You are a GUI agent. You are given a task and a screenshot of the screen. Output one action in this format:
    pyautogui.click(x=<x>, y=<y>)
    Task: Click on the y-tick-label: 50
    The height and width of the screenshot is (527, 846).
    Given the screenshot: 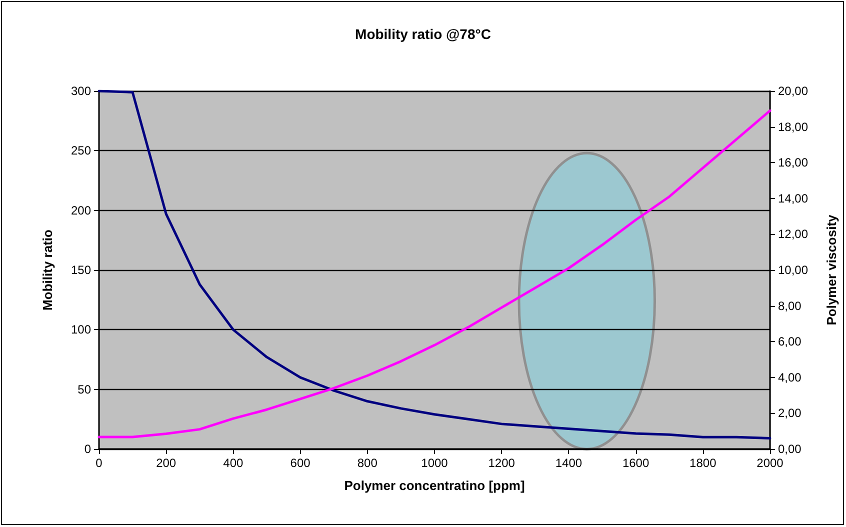 What is the action you would take?
    pyautogui.click(x=85, y=389)
    